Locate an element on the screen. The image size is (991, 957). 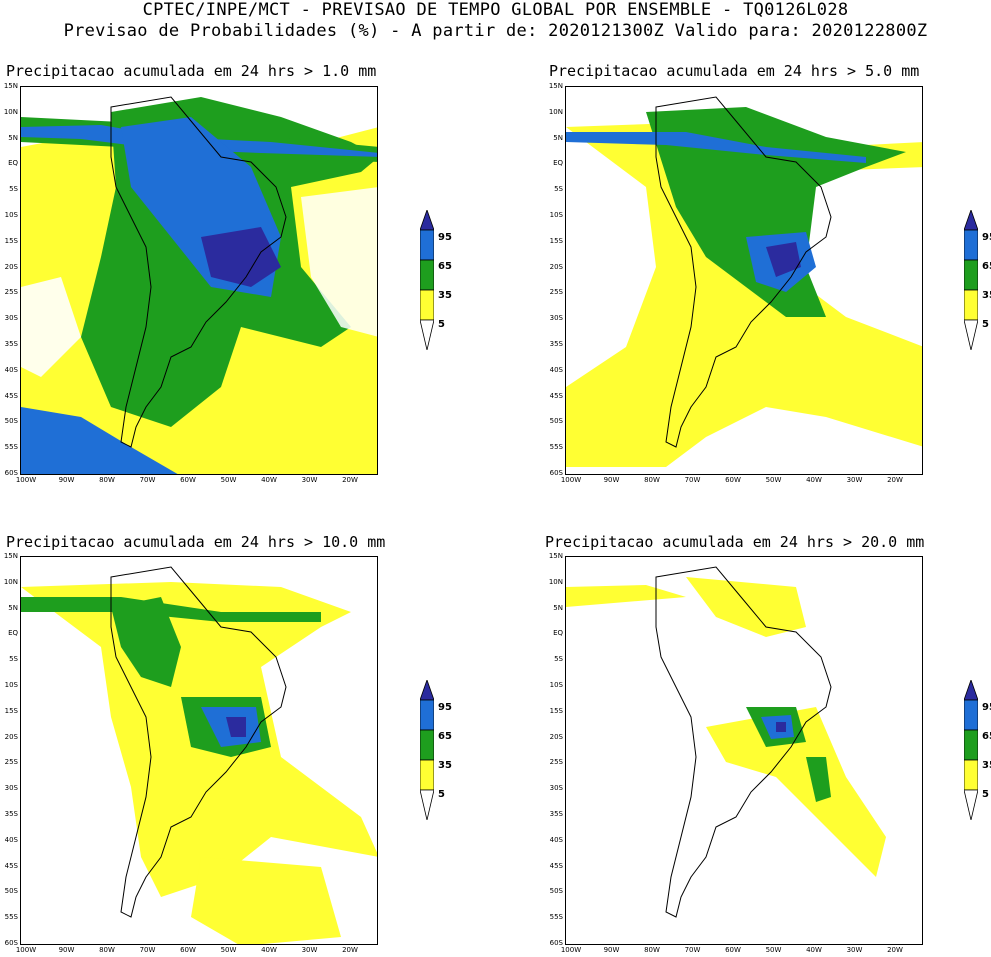
colorbar-3-label-95: 95 is located at coordinates (445, 707).